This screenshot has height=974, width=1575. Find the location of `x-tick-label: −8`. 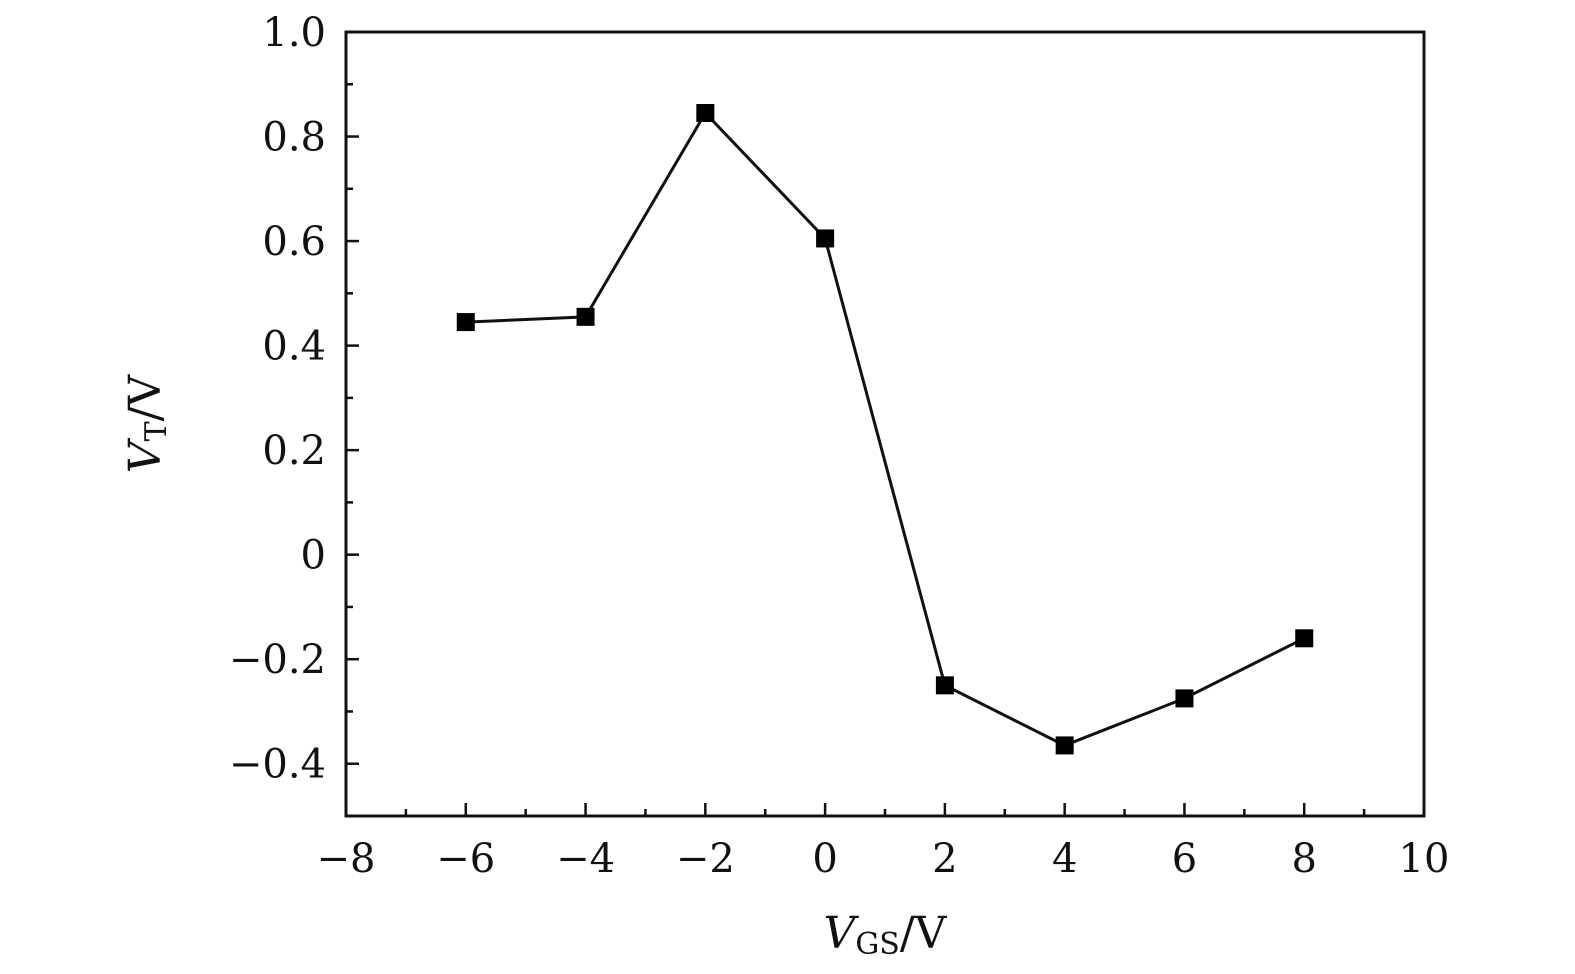

x-tick-label: −8 is located at coordinates (346, 859).